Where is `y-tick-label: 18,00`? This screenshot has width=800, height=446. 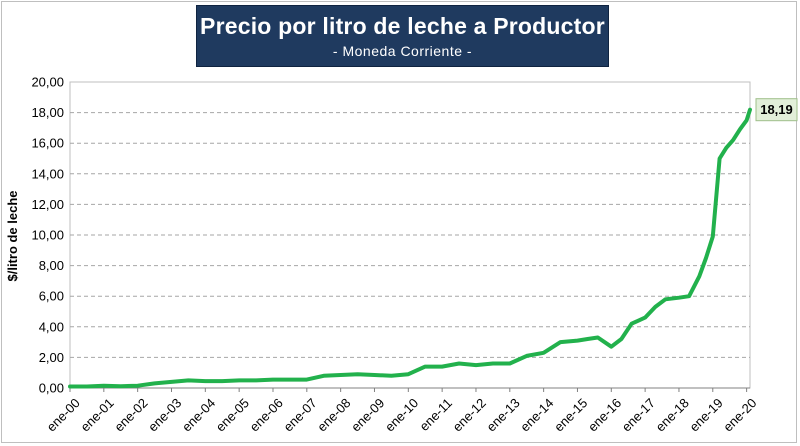 y-tick-label: 18,00 is located at coordinates (47, 112).